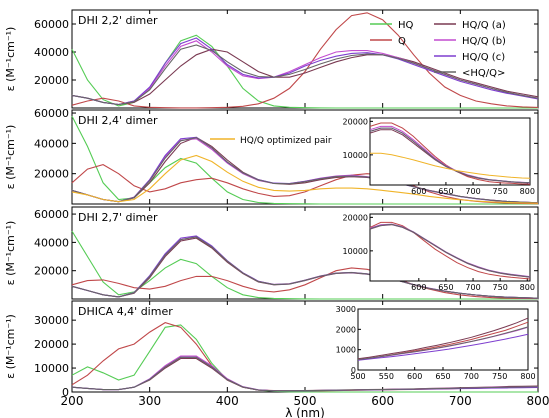 The width and height of the screenshot is (549, 418). Describe the element at coordinates (305, 401) in the screenshot. I see `x-tick-label: 500` at that location.